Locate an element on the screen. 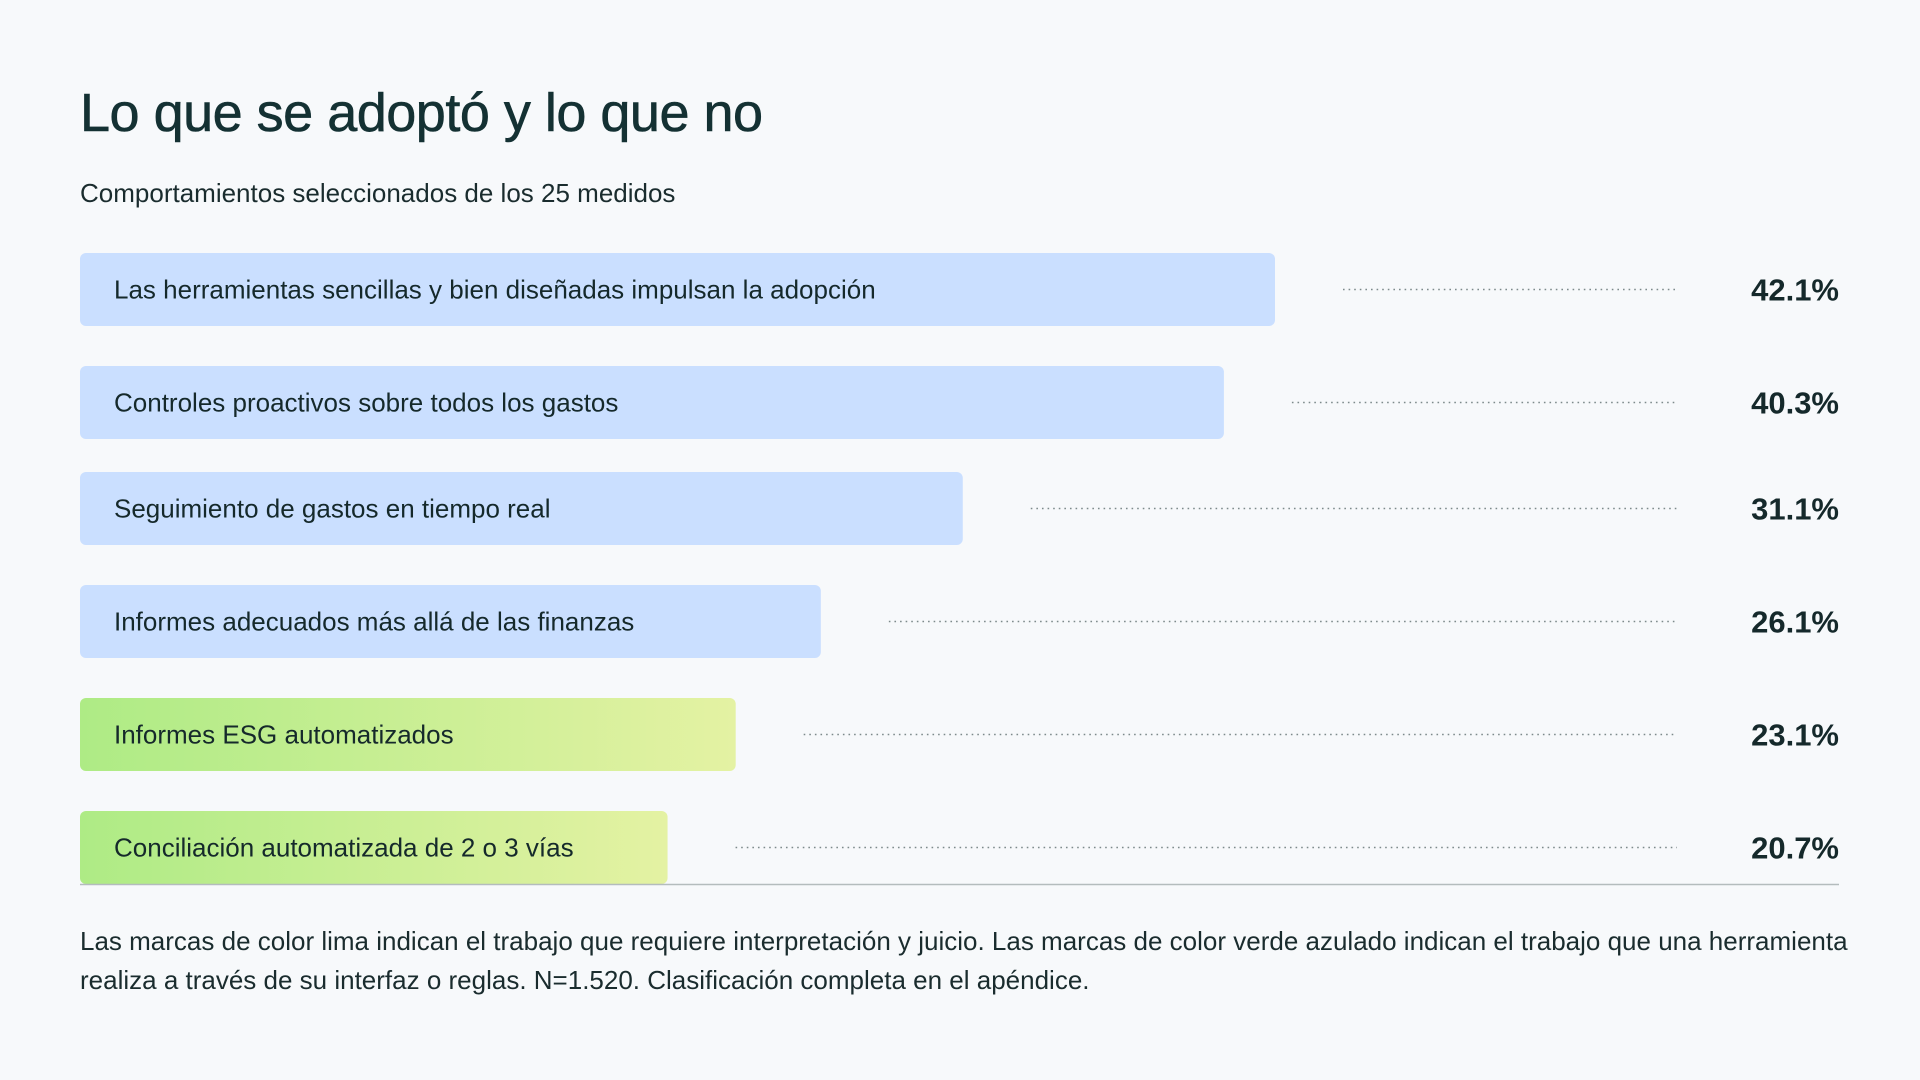 This screenshot has width=1920, height=1080. bar-value-label: 40.3% is located at coordinates (1795, 403).